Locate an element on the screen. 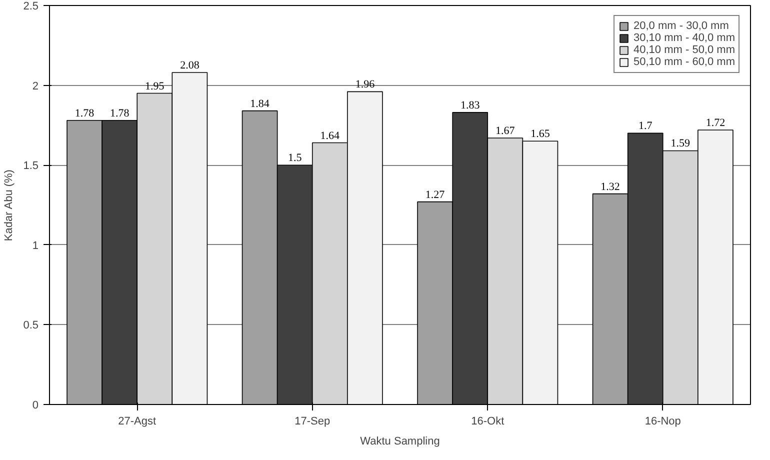 This screenshot has height=460, width=770. legend-label: 30,10 mm - 40,0 mm is located at coordinates (684, 38).